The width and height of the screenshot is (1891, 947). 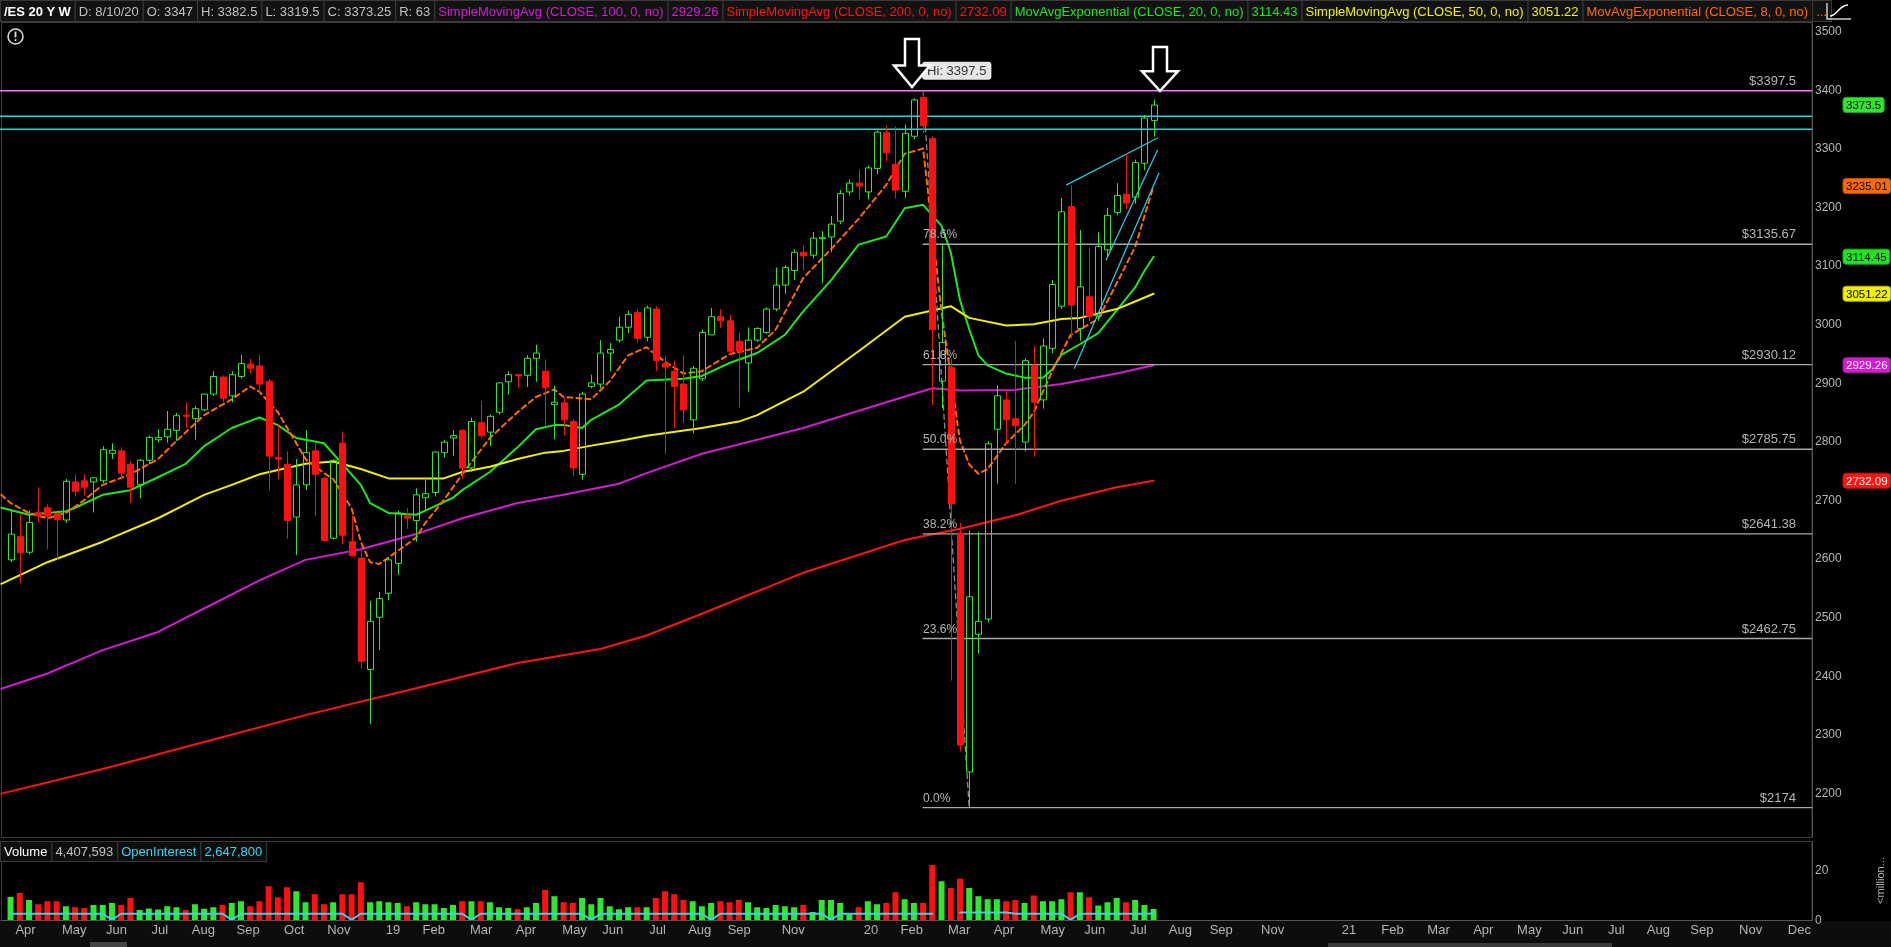 What do you see at coordinates (169, 11) in the screenshot?
I see `text: O: 3347` at bounding box center [169, 11].